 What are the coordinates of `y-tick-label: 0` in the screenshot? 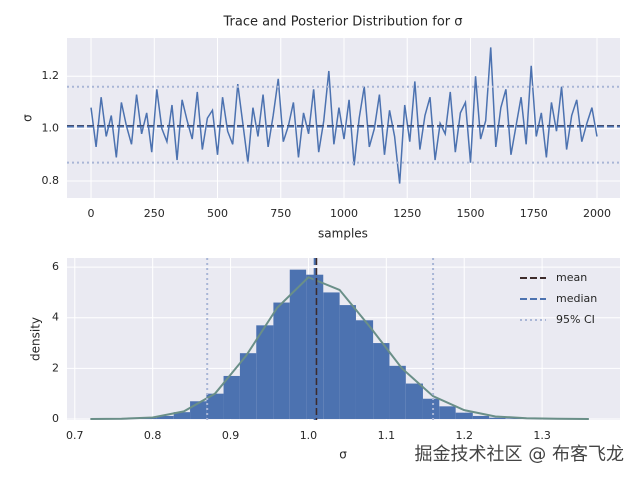 It's located at (55, 418).